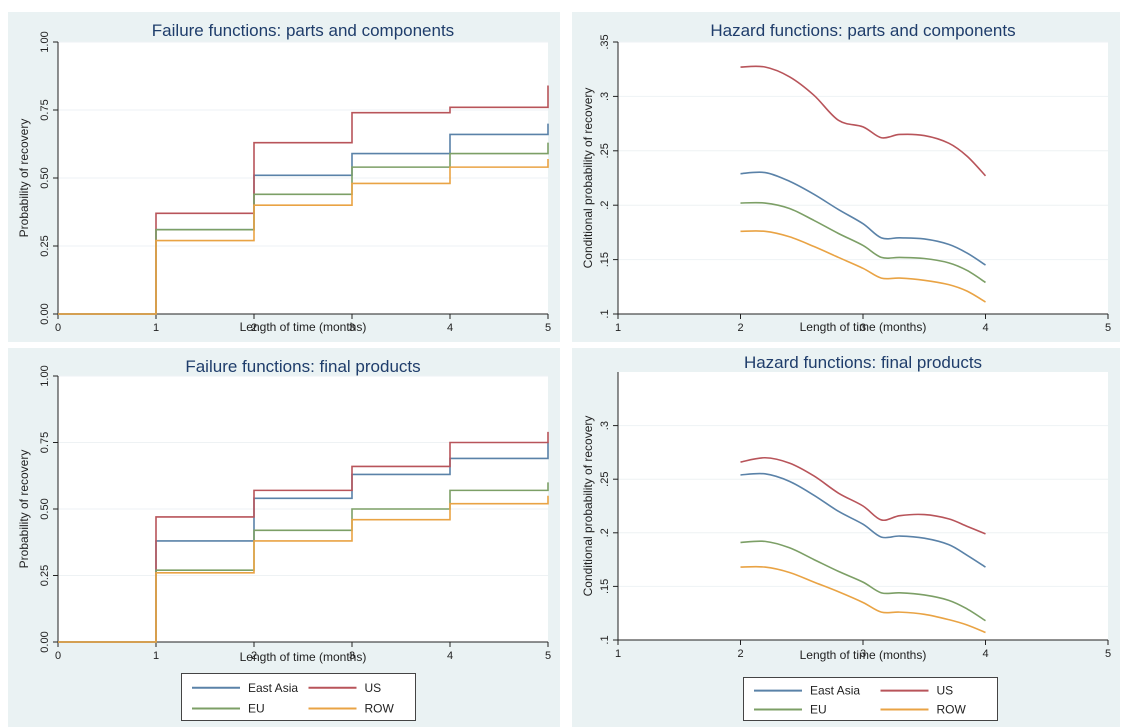  What do you see at coordinates (860, 700) in the screenshot?
I see `legend-right-svg: East Asia US EU ROW` at bounding box center [860, 700].